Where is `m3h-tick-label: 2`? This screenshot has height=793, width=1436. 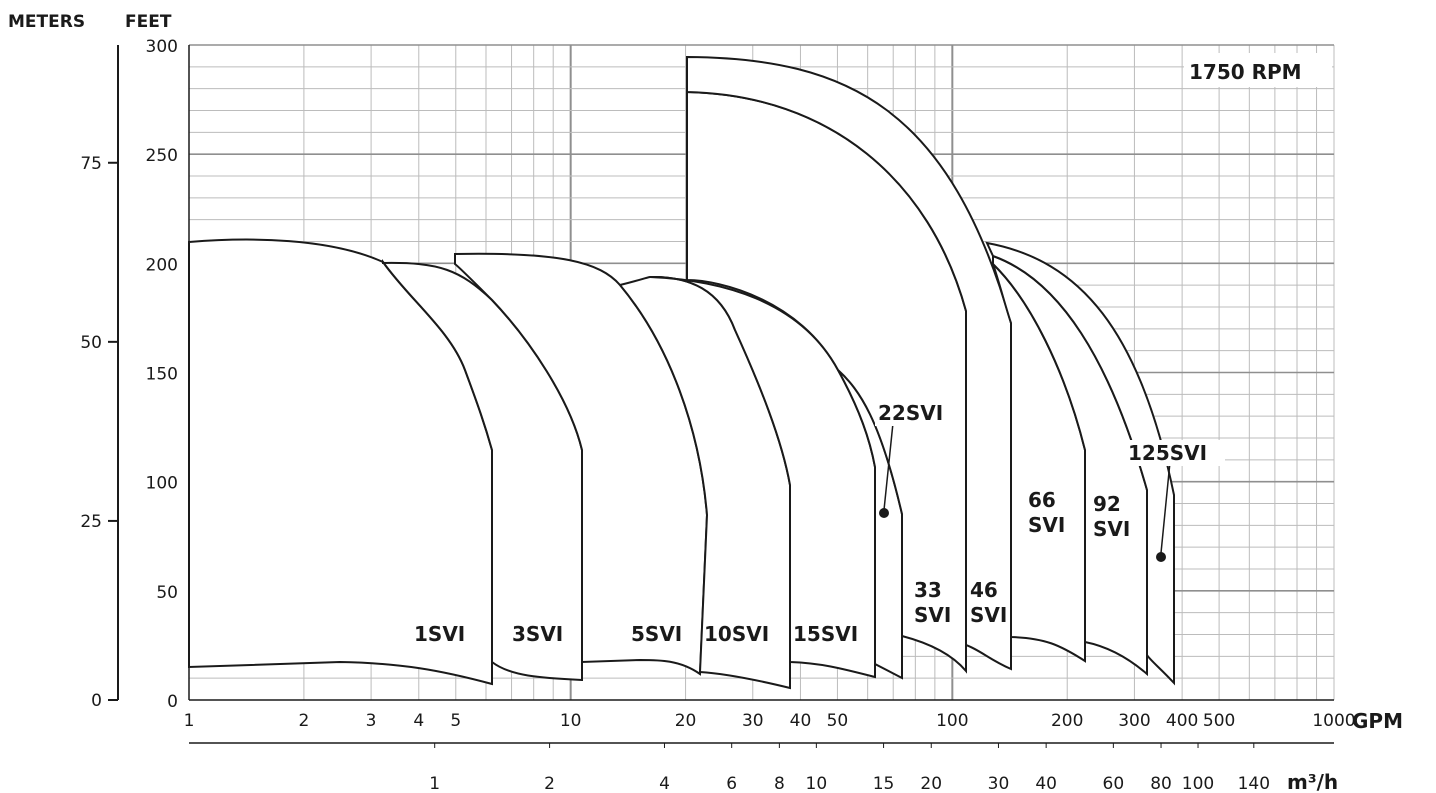
m3h-tick-label: 2 is located at coordinates (549, 783).